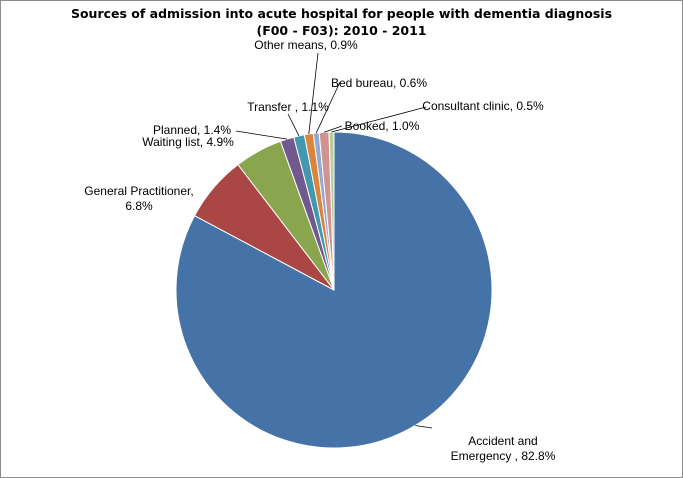  I want to click on slice-label-3-line-0: Planned, 1.4%, so click(192, 130).